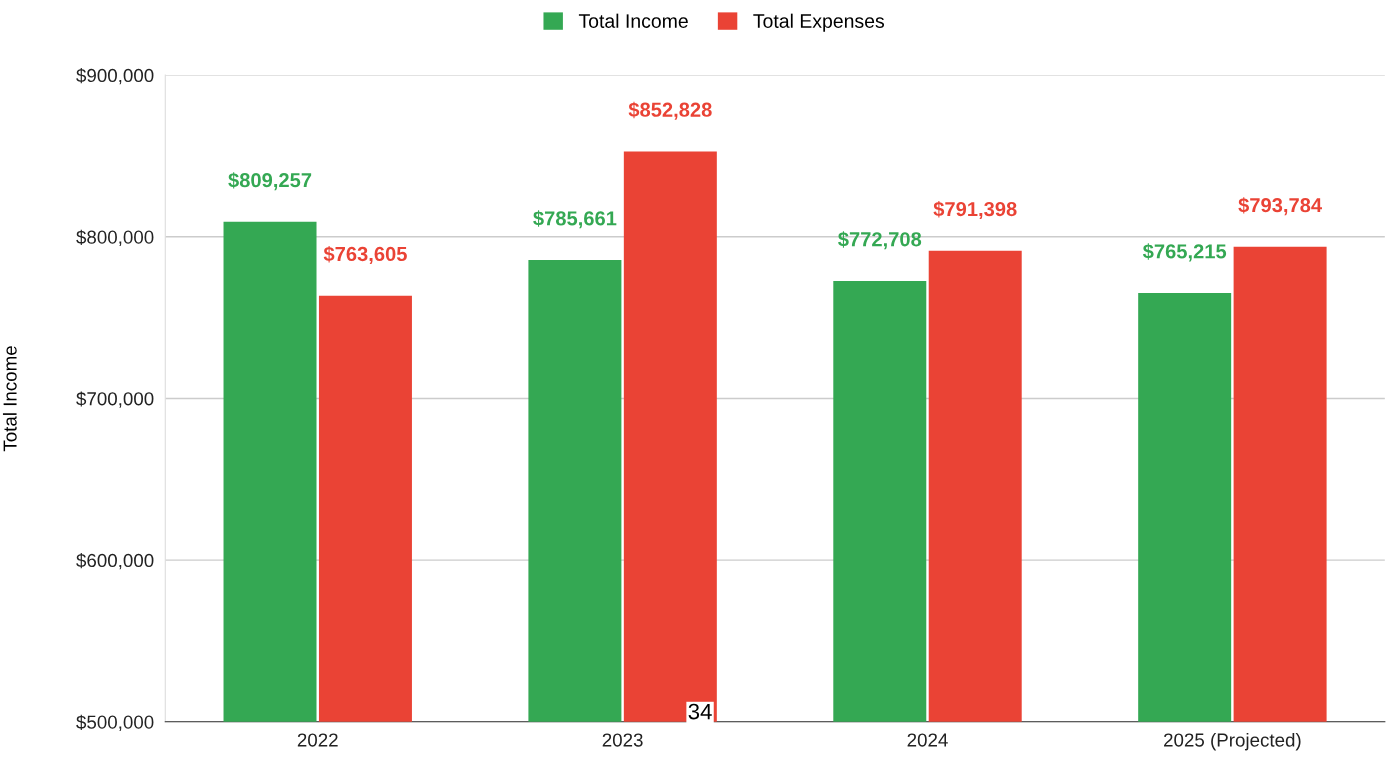 The height and width of the screenshot is (759, 1389). Describe the element at coordinates (115, 76) in the screenshot. I see `y-tick-label: $900,000` at that location.